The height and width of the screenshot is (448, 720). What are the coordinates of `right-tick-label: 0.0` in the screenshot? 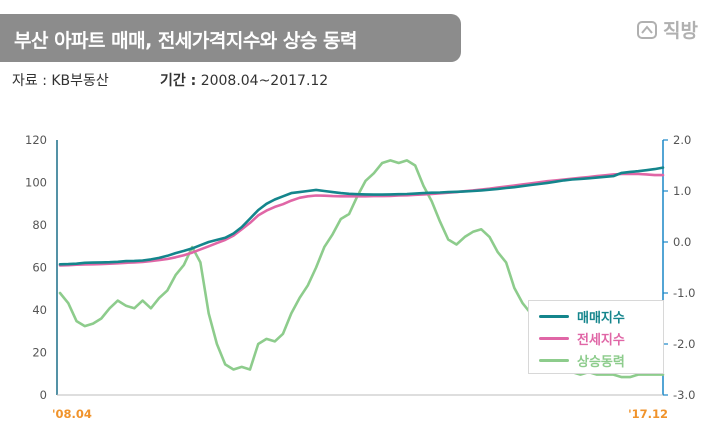 It's located at (682, 242).